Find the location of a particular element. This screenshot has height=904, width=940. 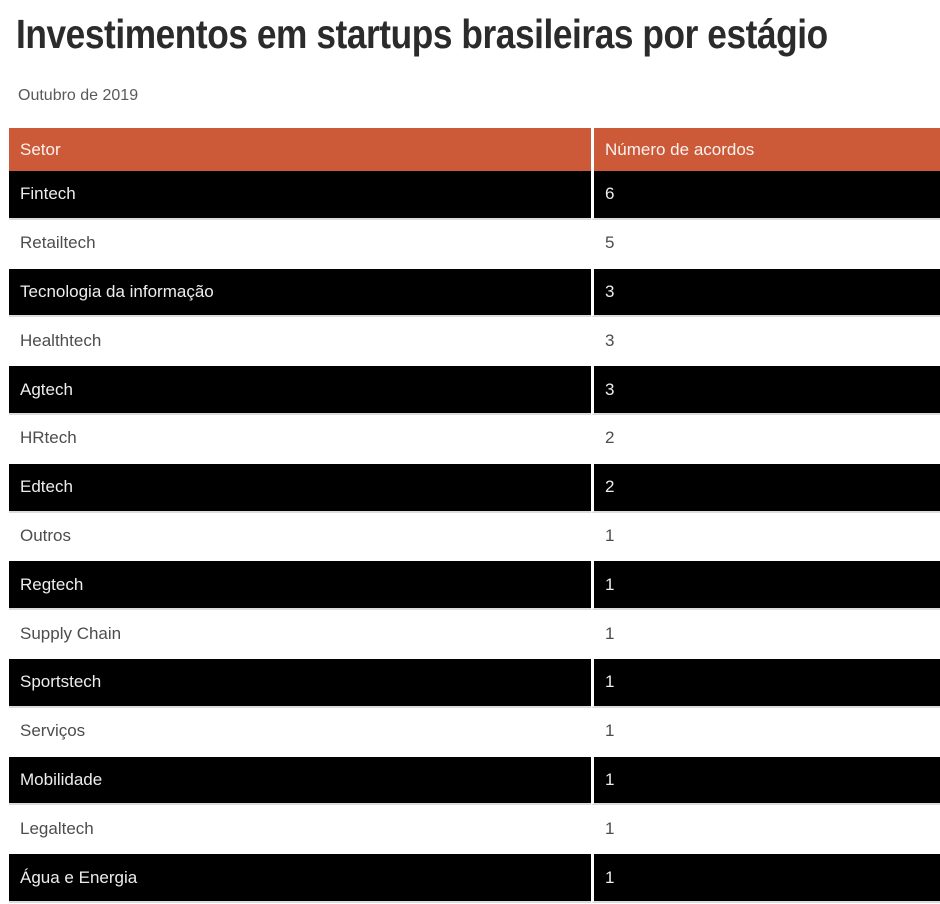

header-row: Setor Número de acordos is located at coordinates (474, 149).